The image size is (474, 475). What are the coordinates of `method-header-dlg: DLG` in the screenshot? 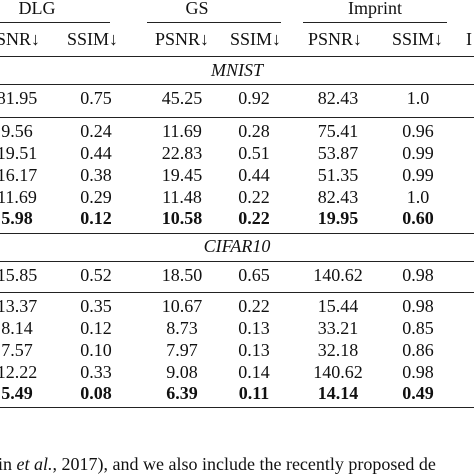 It's located at (37, 9).